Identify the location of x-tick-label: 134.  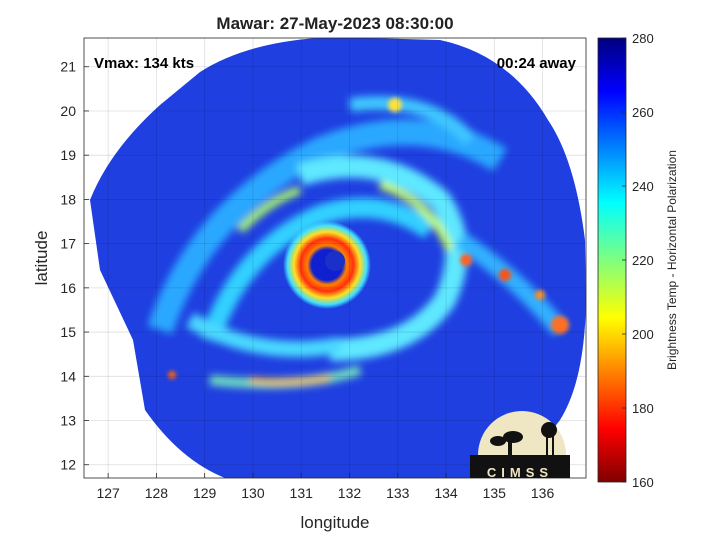
(446, 493).